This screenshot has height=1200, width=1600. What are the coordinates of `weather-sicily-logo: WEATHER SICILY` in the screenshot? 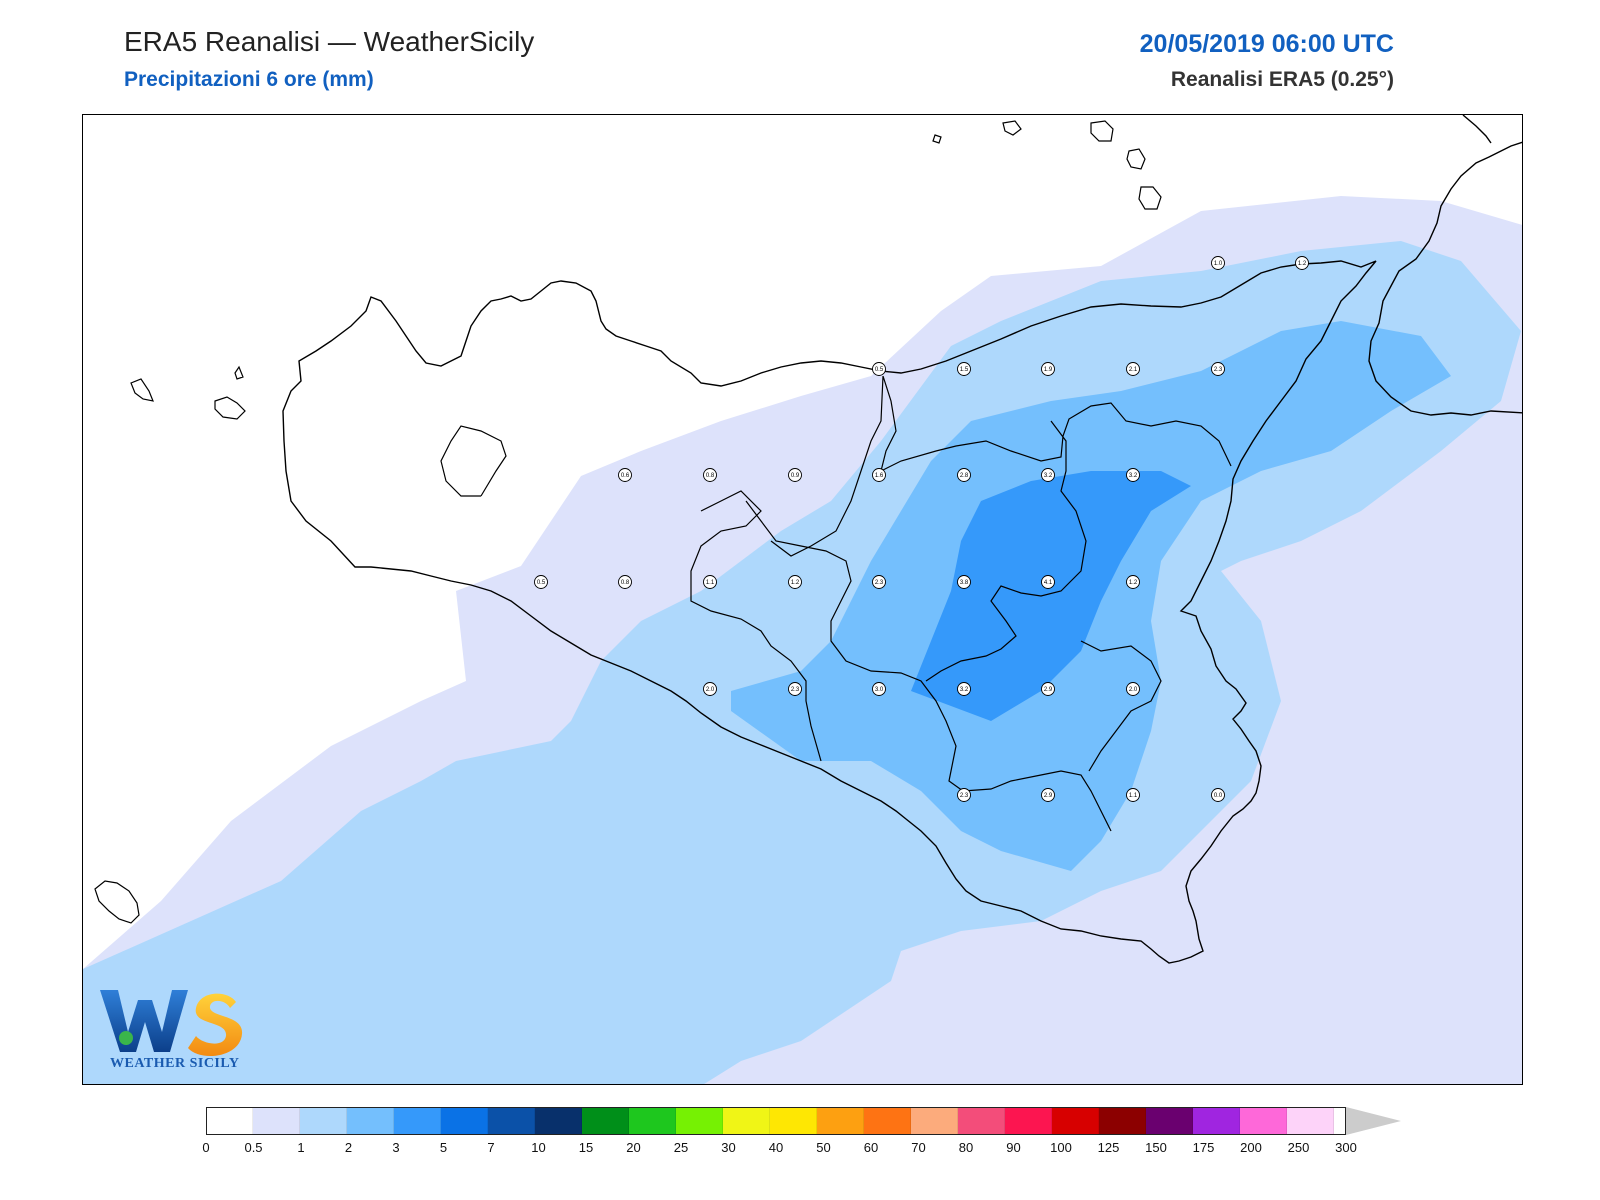 It's located at (176, 1028).